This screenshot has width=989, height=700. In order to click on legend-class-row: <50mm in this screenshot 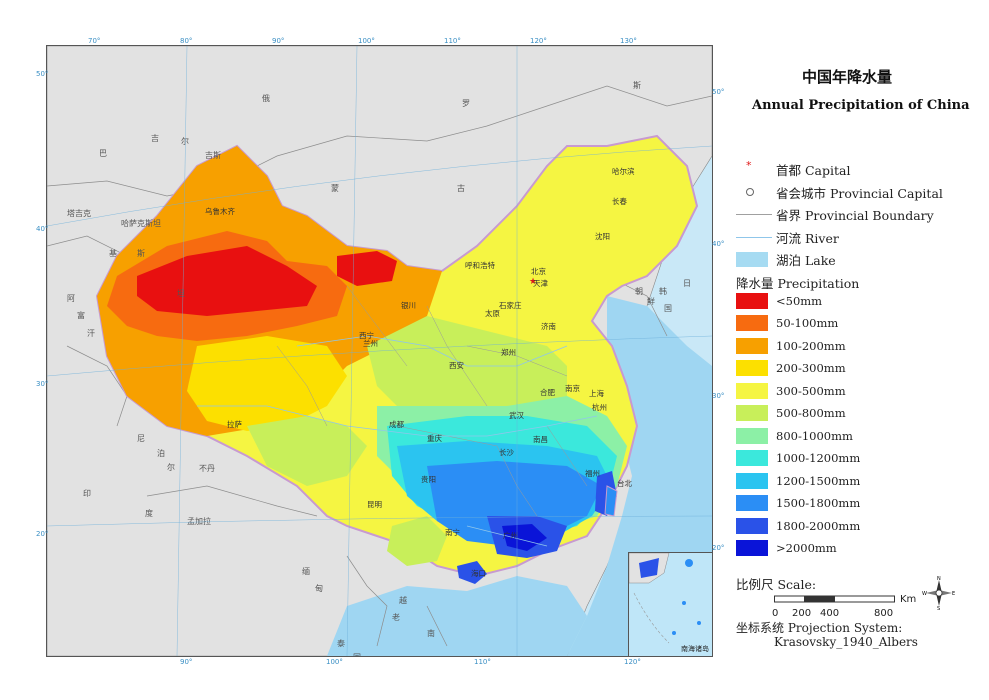, I will do `click(779, 300)`.